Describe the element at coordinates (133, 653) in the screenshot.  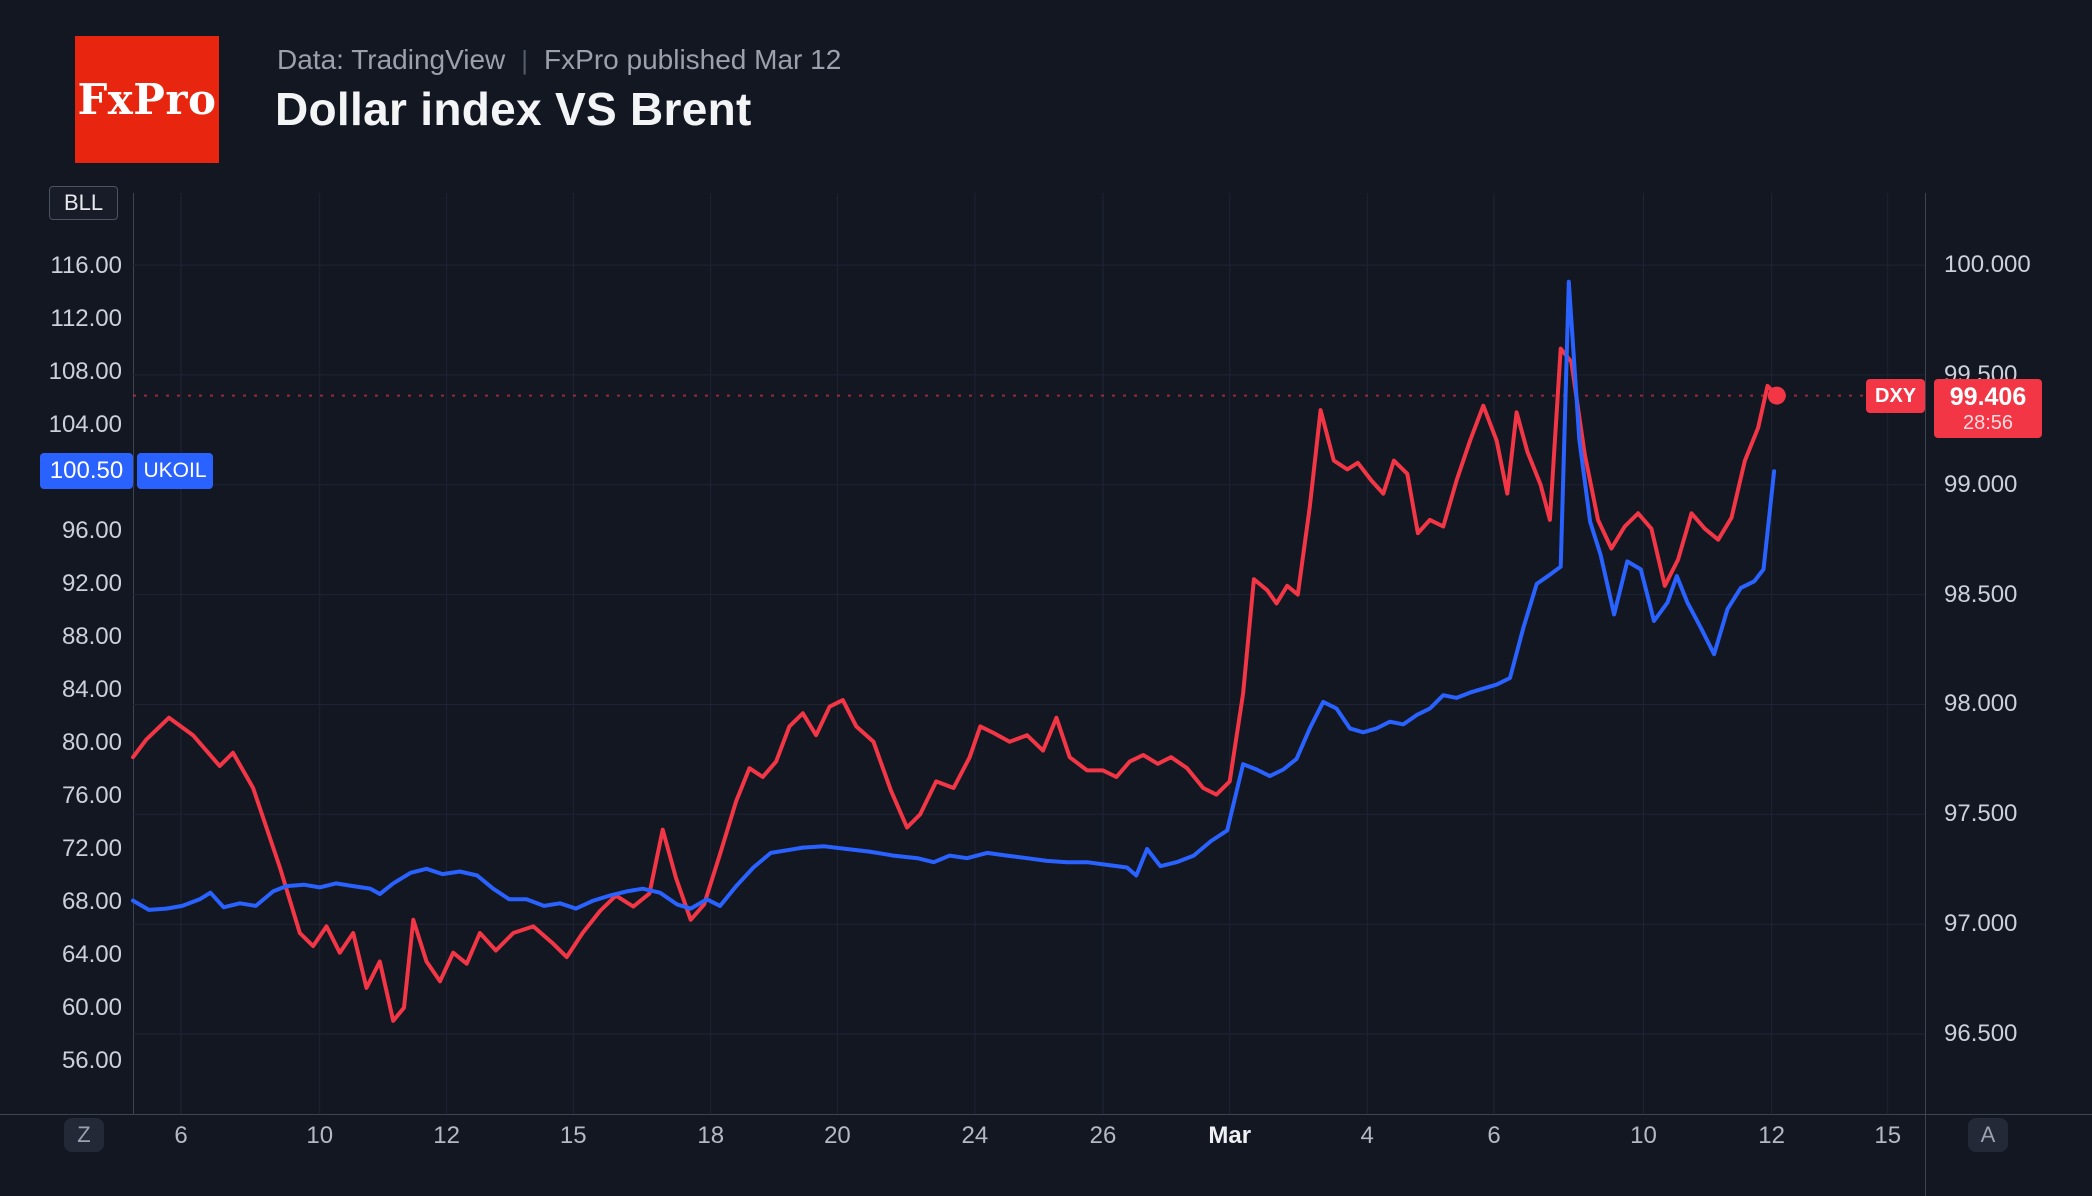
I see `left-axis-border` at that location.